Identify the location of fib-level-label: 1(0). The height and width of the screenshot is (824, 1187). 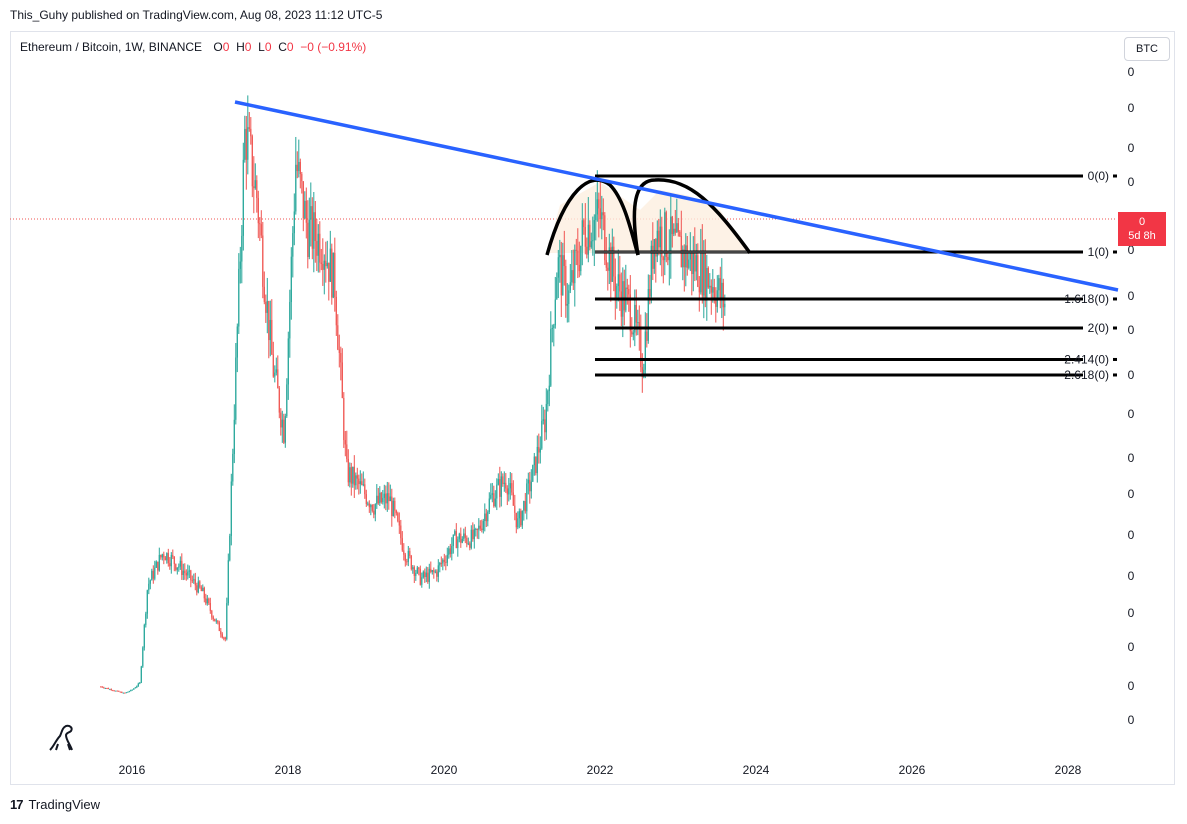
(1098, 252).